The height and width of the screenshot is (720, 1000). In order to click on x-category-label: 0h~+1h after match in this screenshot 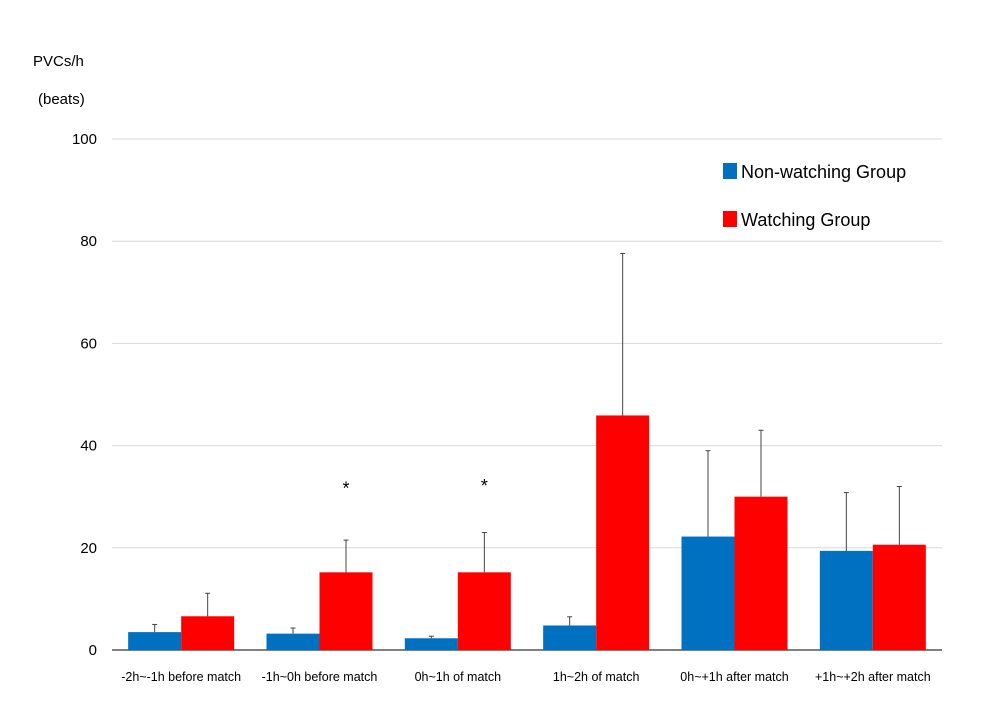, I will do `click(734, 677)`.